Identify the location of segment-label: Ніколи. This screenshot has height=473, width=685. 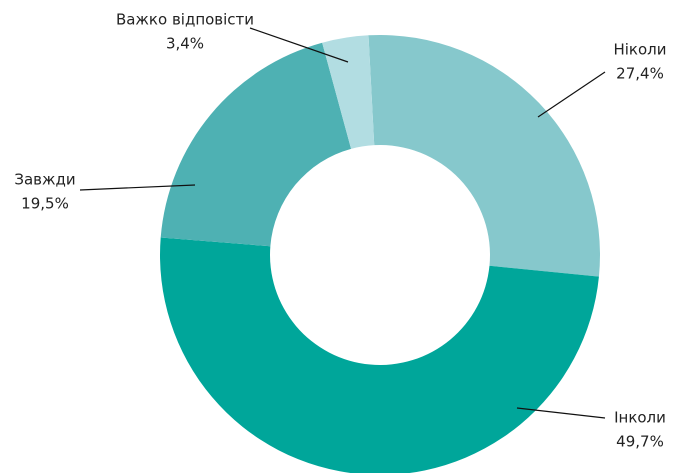
(639, 50).